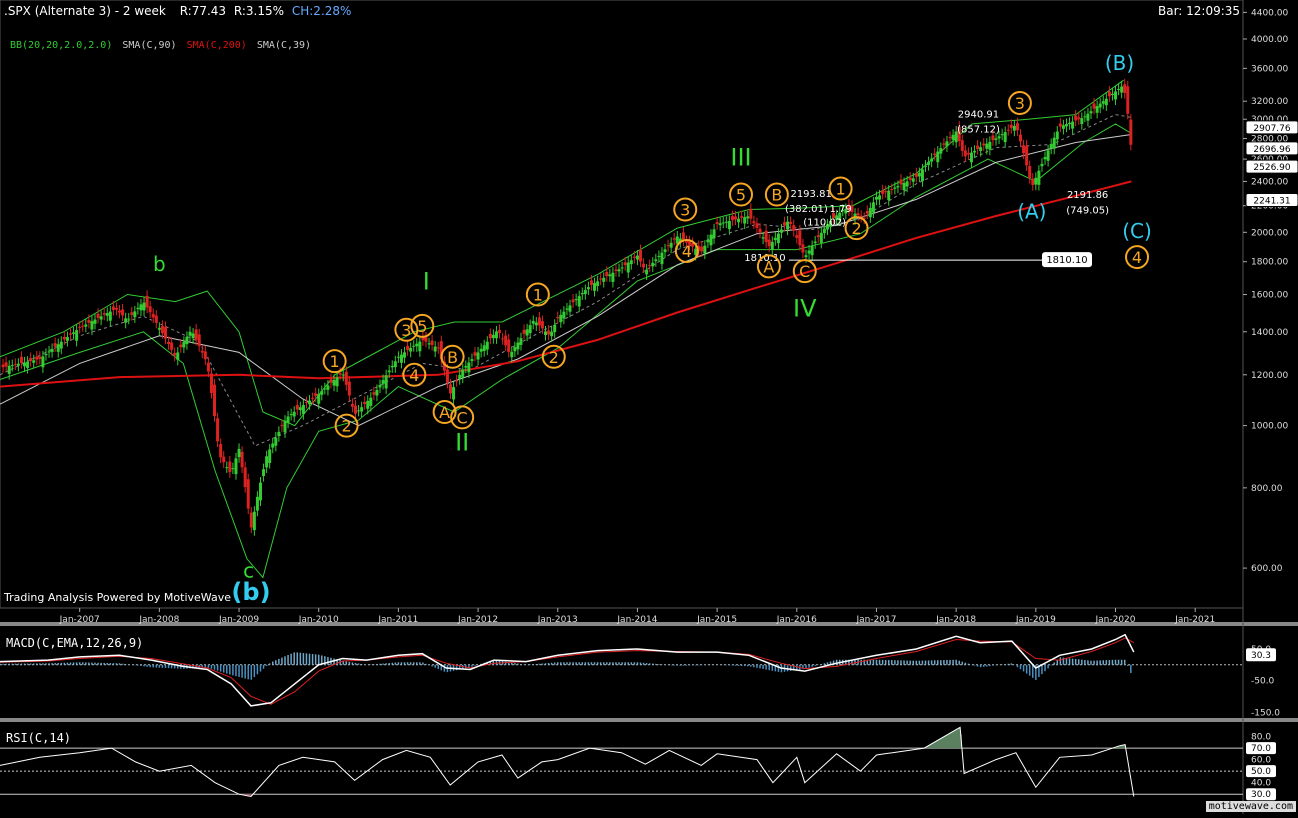  I want to click on wave-count-circle: C, so click(804, 271).